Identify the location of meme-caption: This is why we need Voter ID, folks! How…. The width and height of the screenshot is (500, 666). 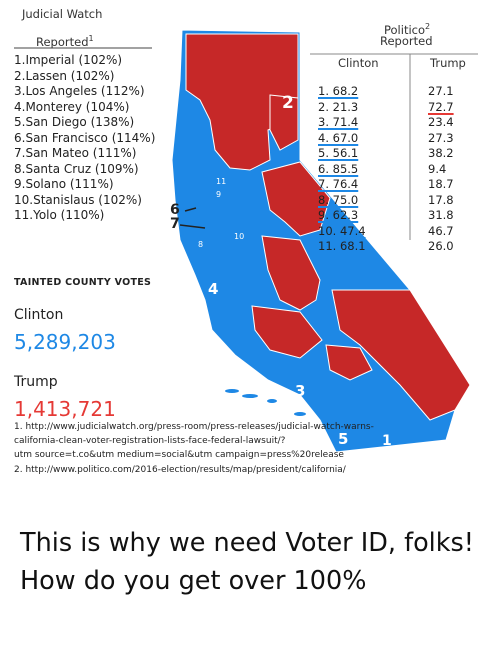
(247, 562).